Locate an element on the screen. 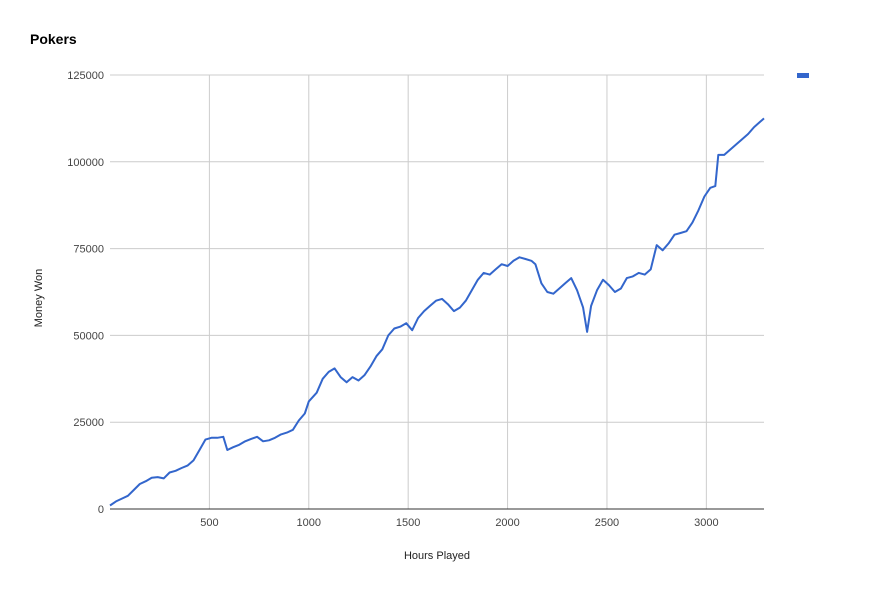 The image size is (876, 593). y-tick-label: 75000 is located at coordinates (88, 250).